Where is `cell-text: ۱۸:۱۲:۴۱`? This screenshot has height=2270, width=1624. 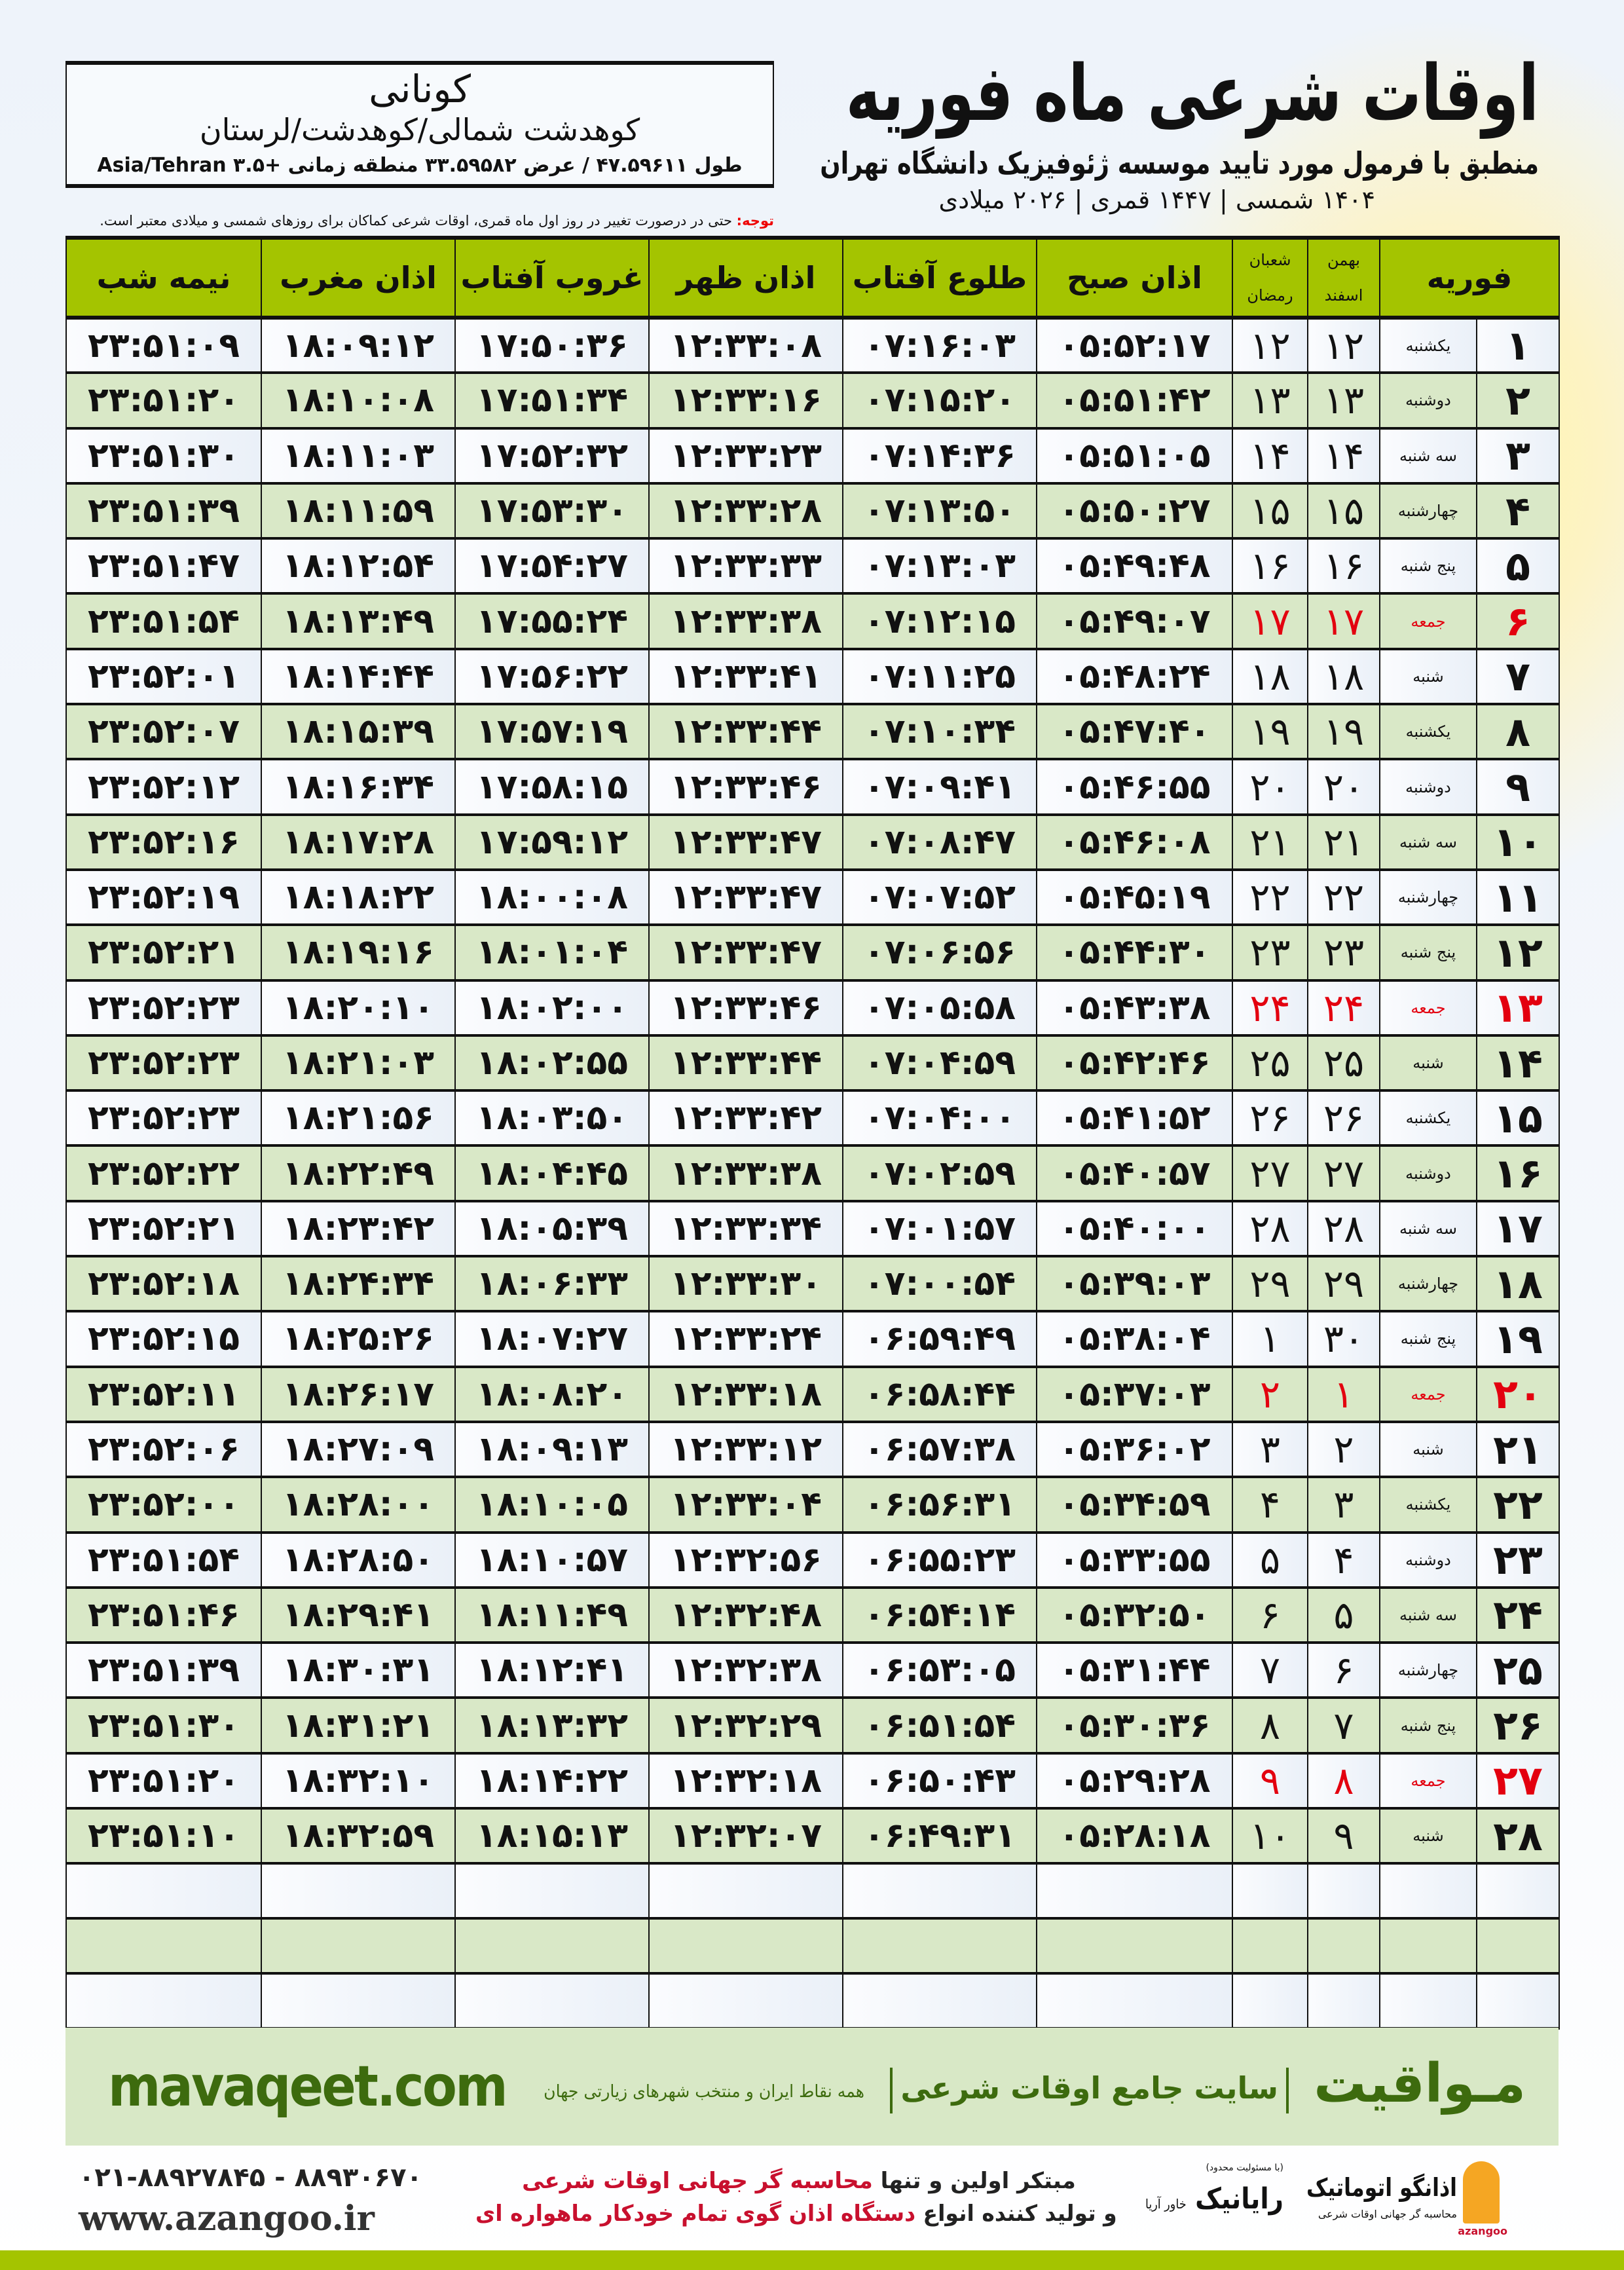 cell-text: ۱۸:۱۲:۴۱ is located at coordinates (552, 1670).